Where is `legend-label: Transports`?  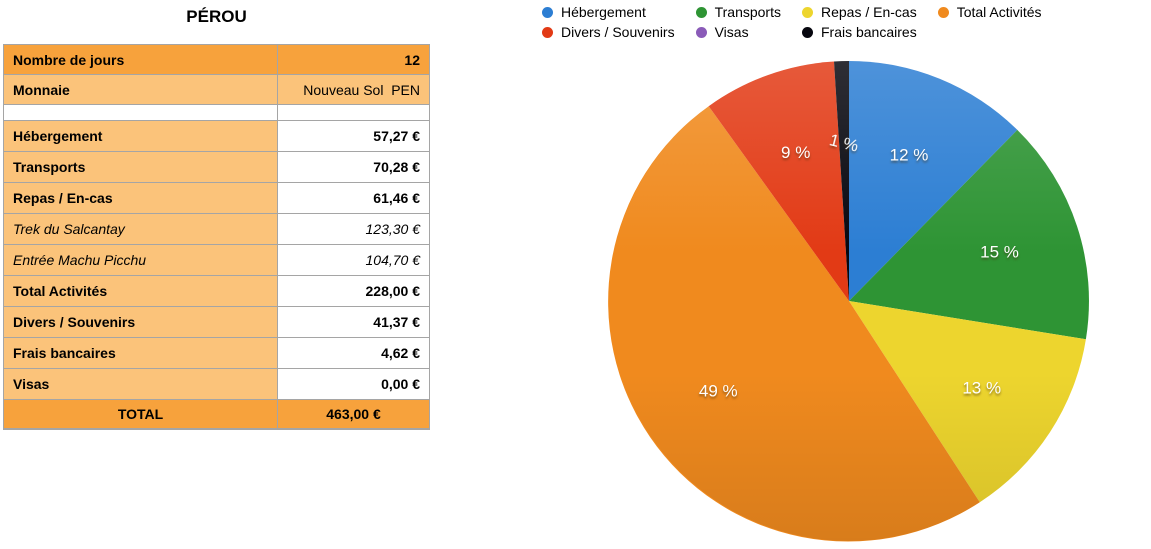
legend-label: Transports is located at coordinates (747, 12).